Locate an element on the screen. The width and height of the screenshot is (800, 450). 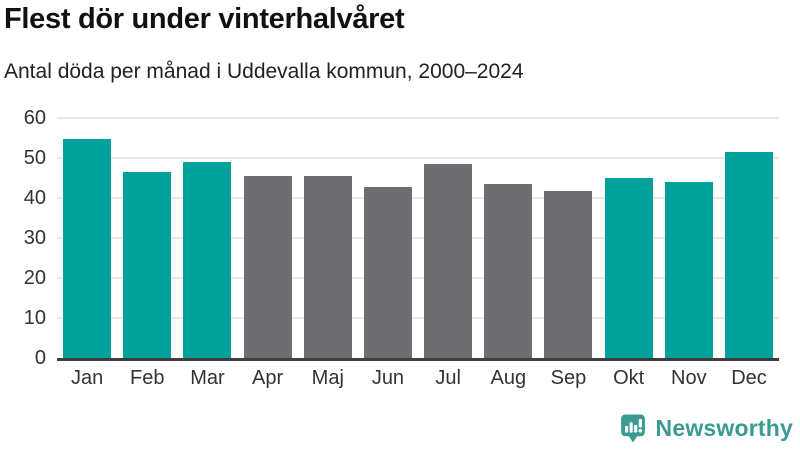
x-tick-label-aug: Aug is located at coordinates (508, 378).